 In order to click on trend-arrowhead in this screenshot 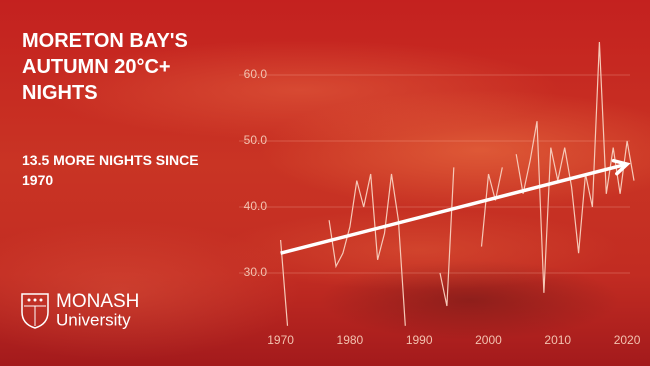, I will do `click(621, 167)`.